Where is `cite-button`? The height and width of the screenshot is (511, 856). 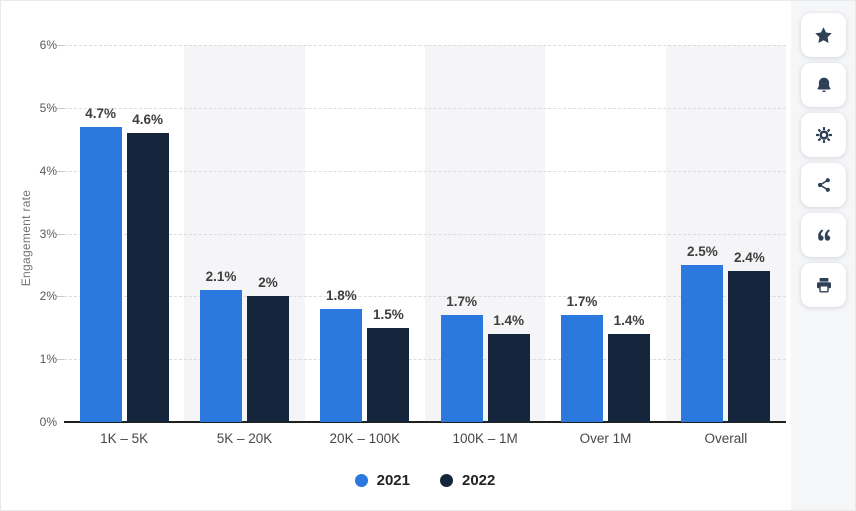
cite-button is located at coordinates (823, 235).